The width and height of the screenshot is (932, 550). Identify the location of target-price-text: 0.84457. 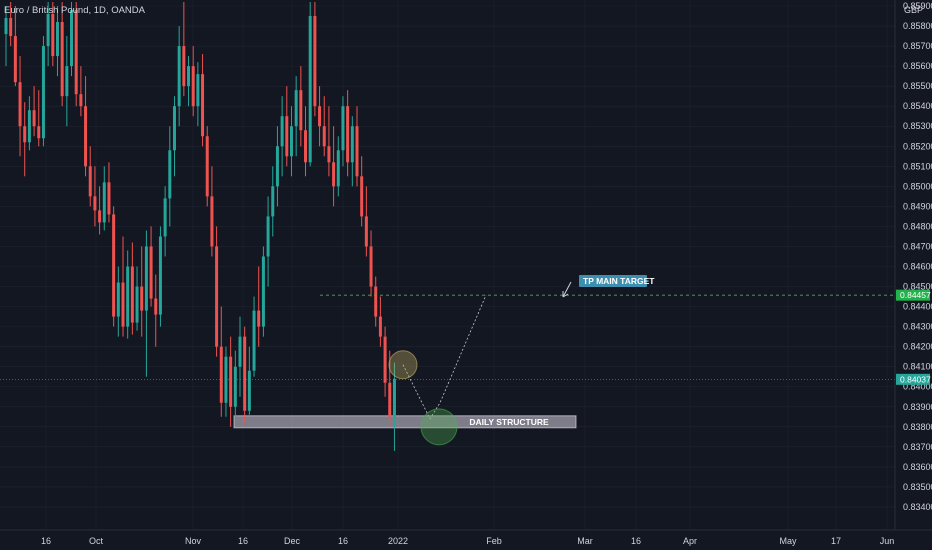
(915, 295).